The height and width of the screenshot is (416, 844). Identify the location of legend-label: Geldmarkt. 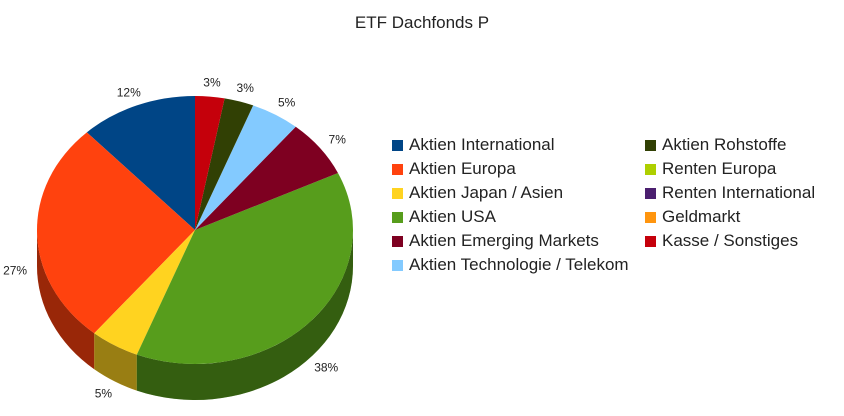
(701, 216).